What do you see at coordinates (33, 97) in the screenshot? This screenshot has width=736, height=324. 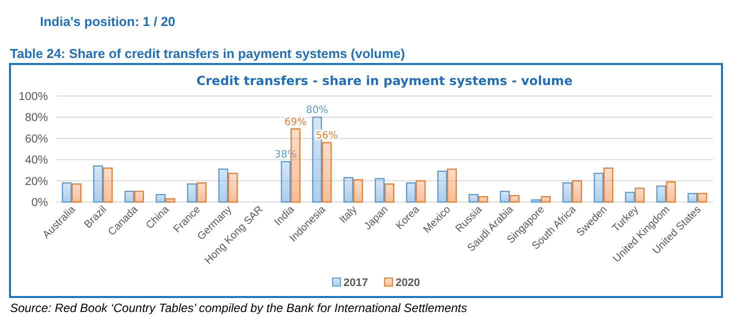 I see `y-tick-label: 100%` at bounding box center [33, 97].